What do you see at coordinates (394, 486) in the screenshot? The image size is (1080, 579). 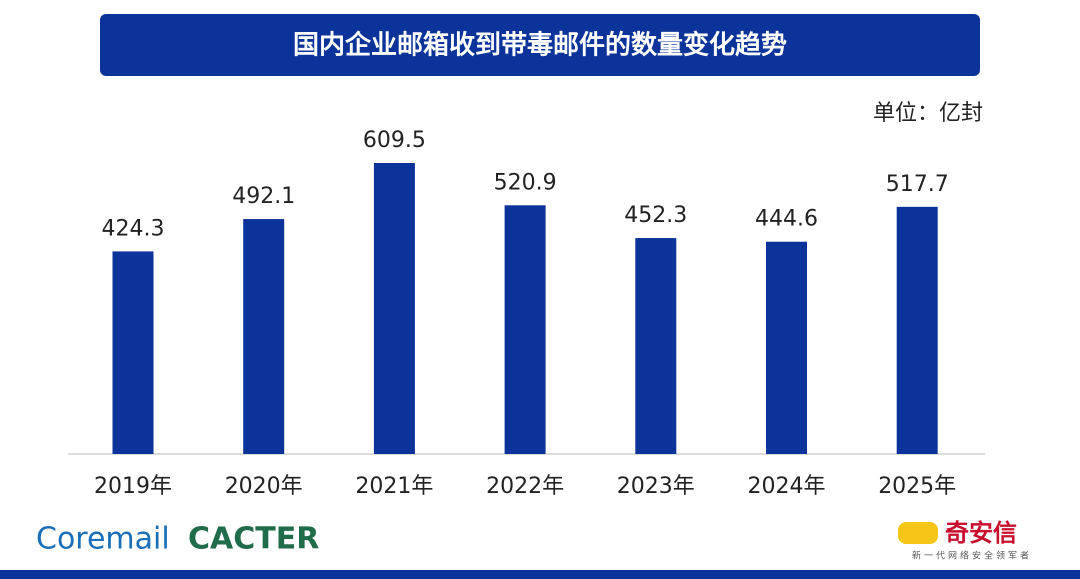 I see `x-tick-label: 2021年` at bounding box center [394, 486].